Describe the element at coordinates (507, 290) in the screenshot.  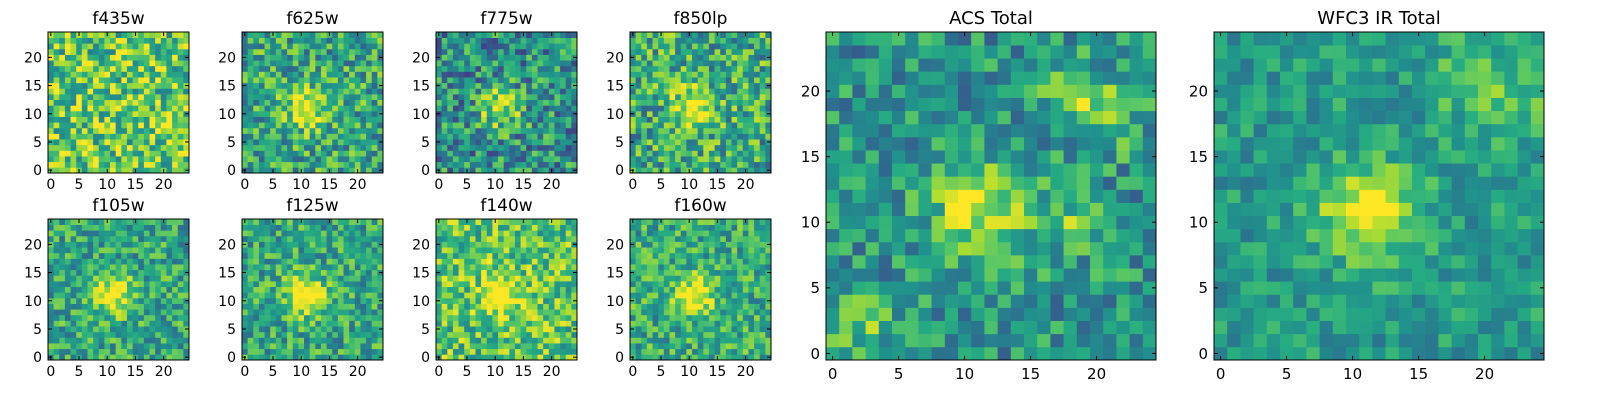
I see `heatmap-cells` at that location.